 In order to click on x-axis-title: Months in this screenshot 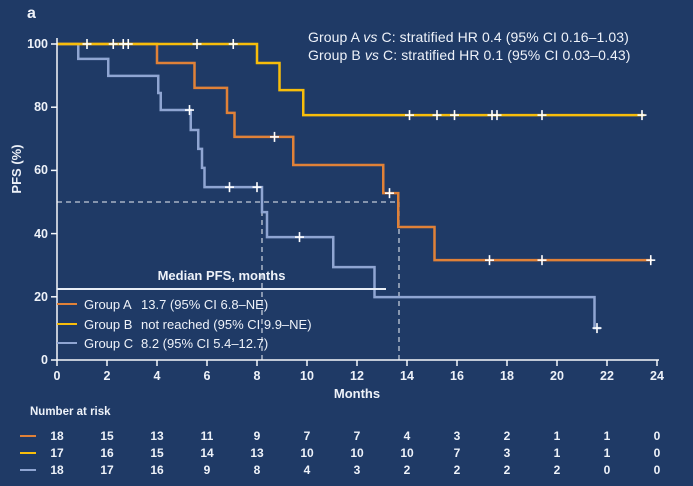, I will do `click(357, 393)`.